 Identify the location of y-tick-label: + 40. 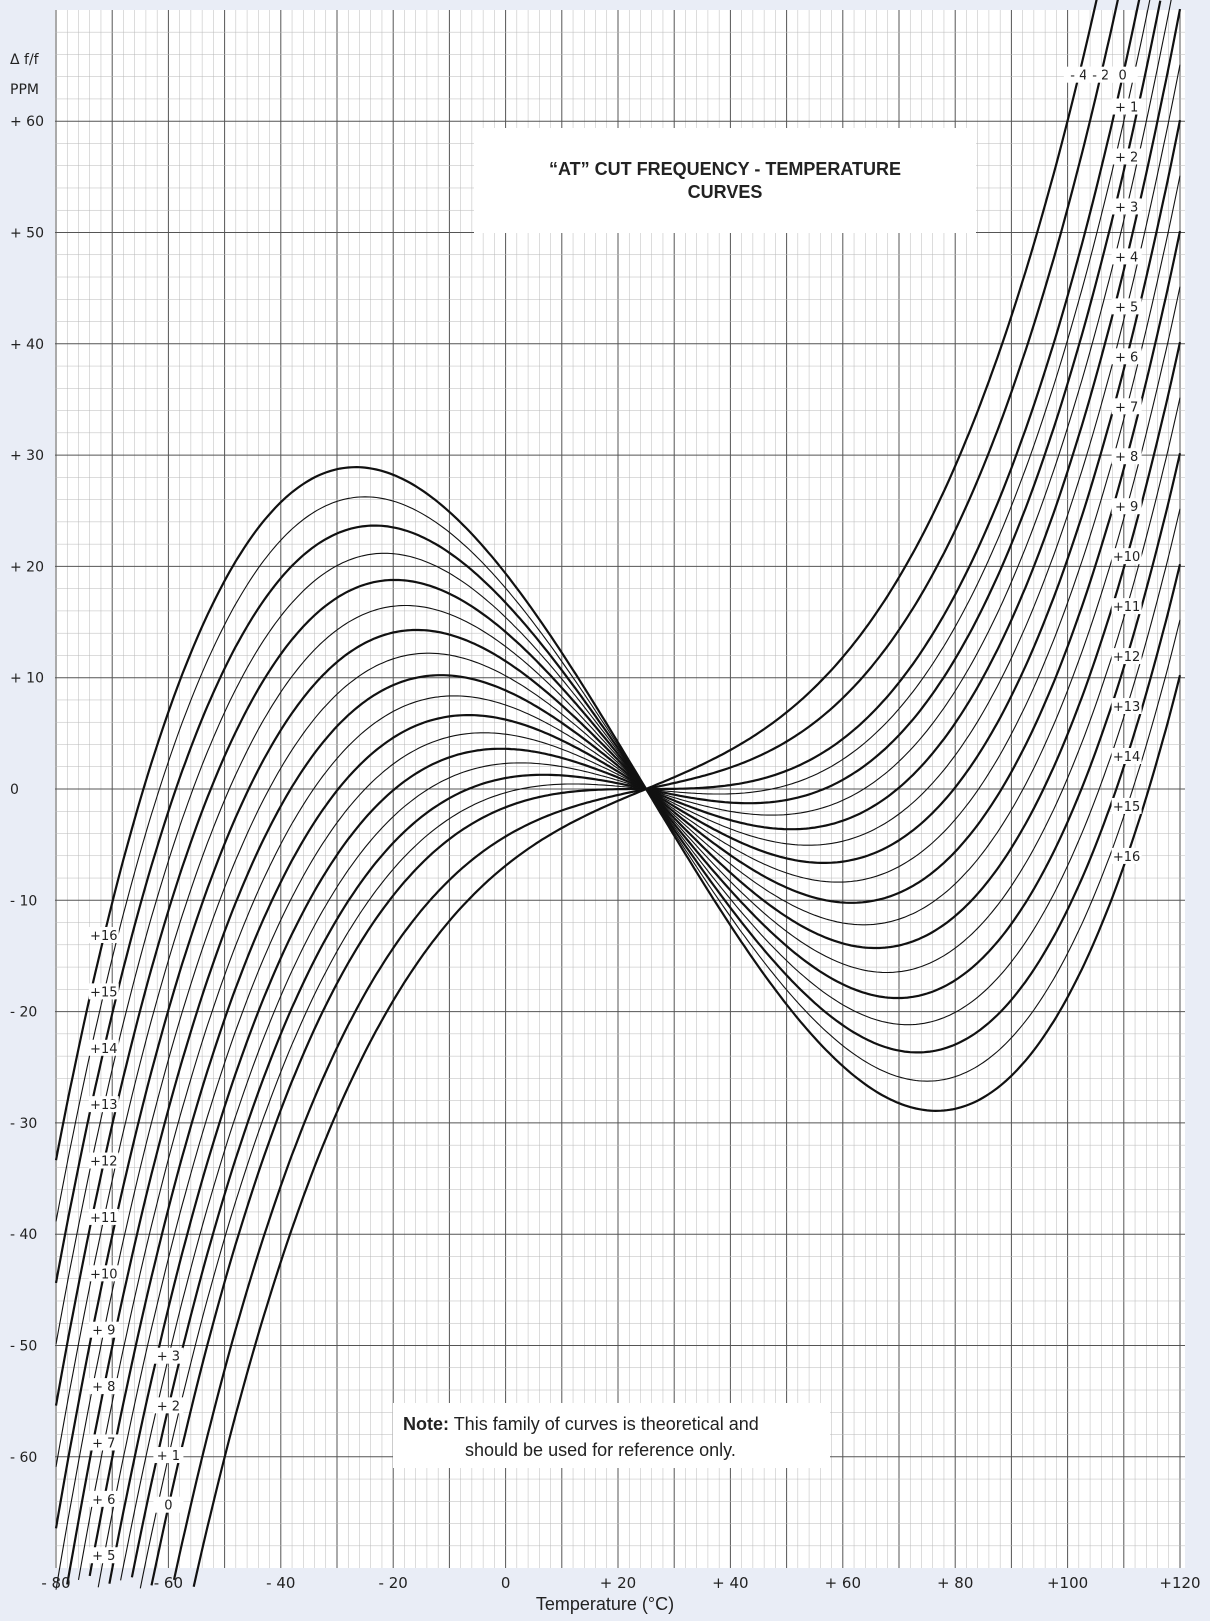
(27, 345).